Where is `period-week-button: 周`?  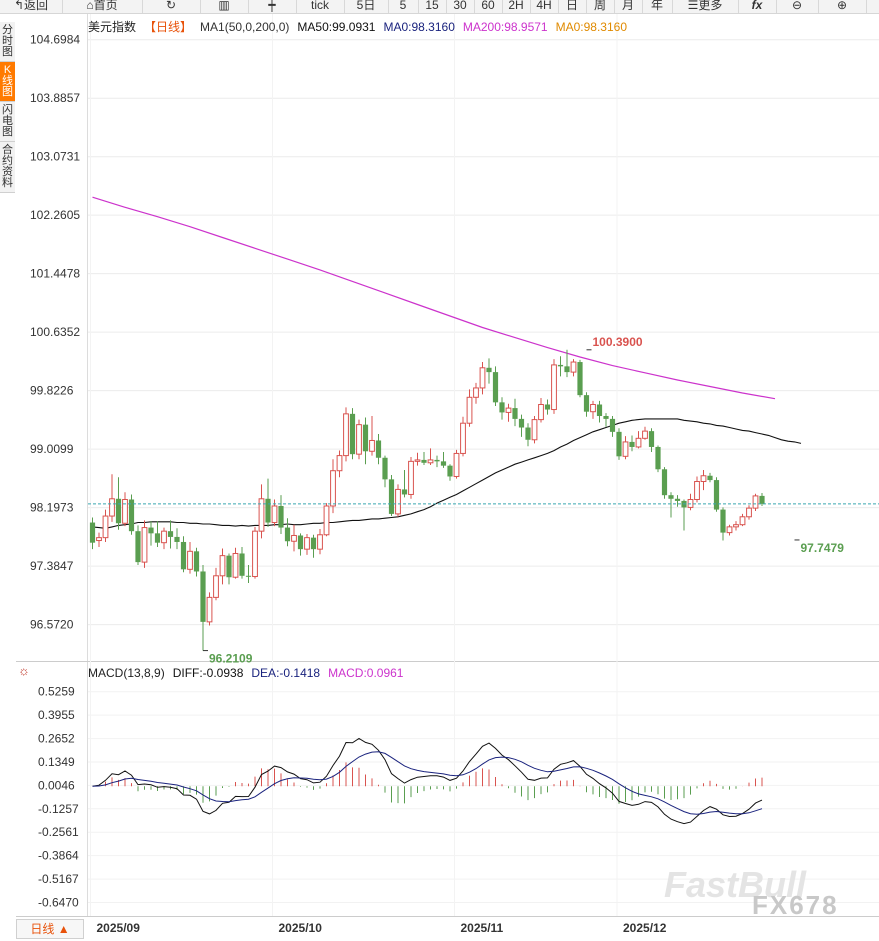
period-week-button: 周 is located at coordinates (600, 6).